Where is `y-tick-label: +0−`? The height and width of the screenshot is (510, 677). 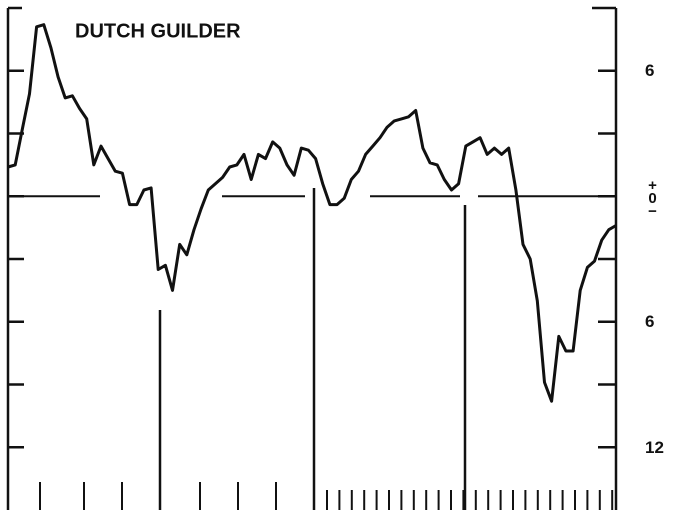 y-tick-label: +0− is located at coordinates (652, 196).